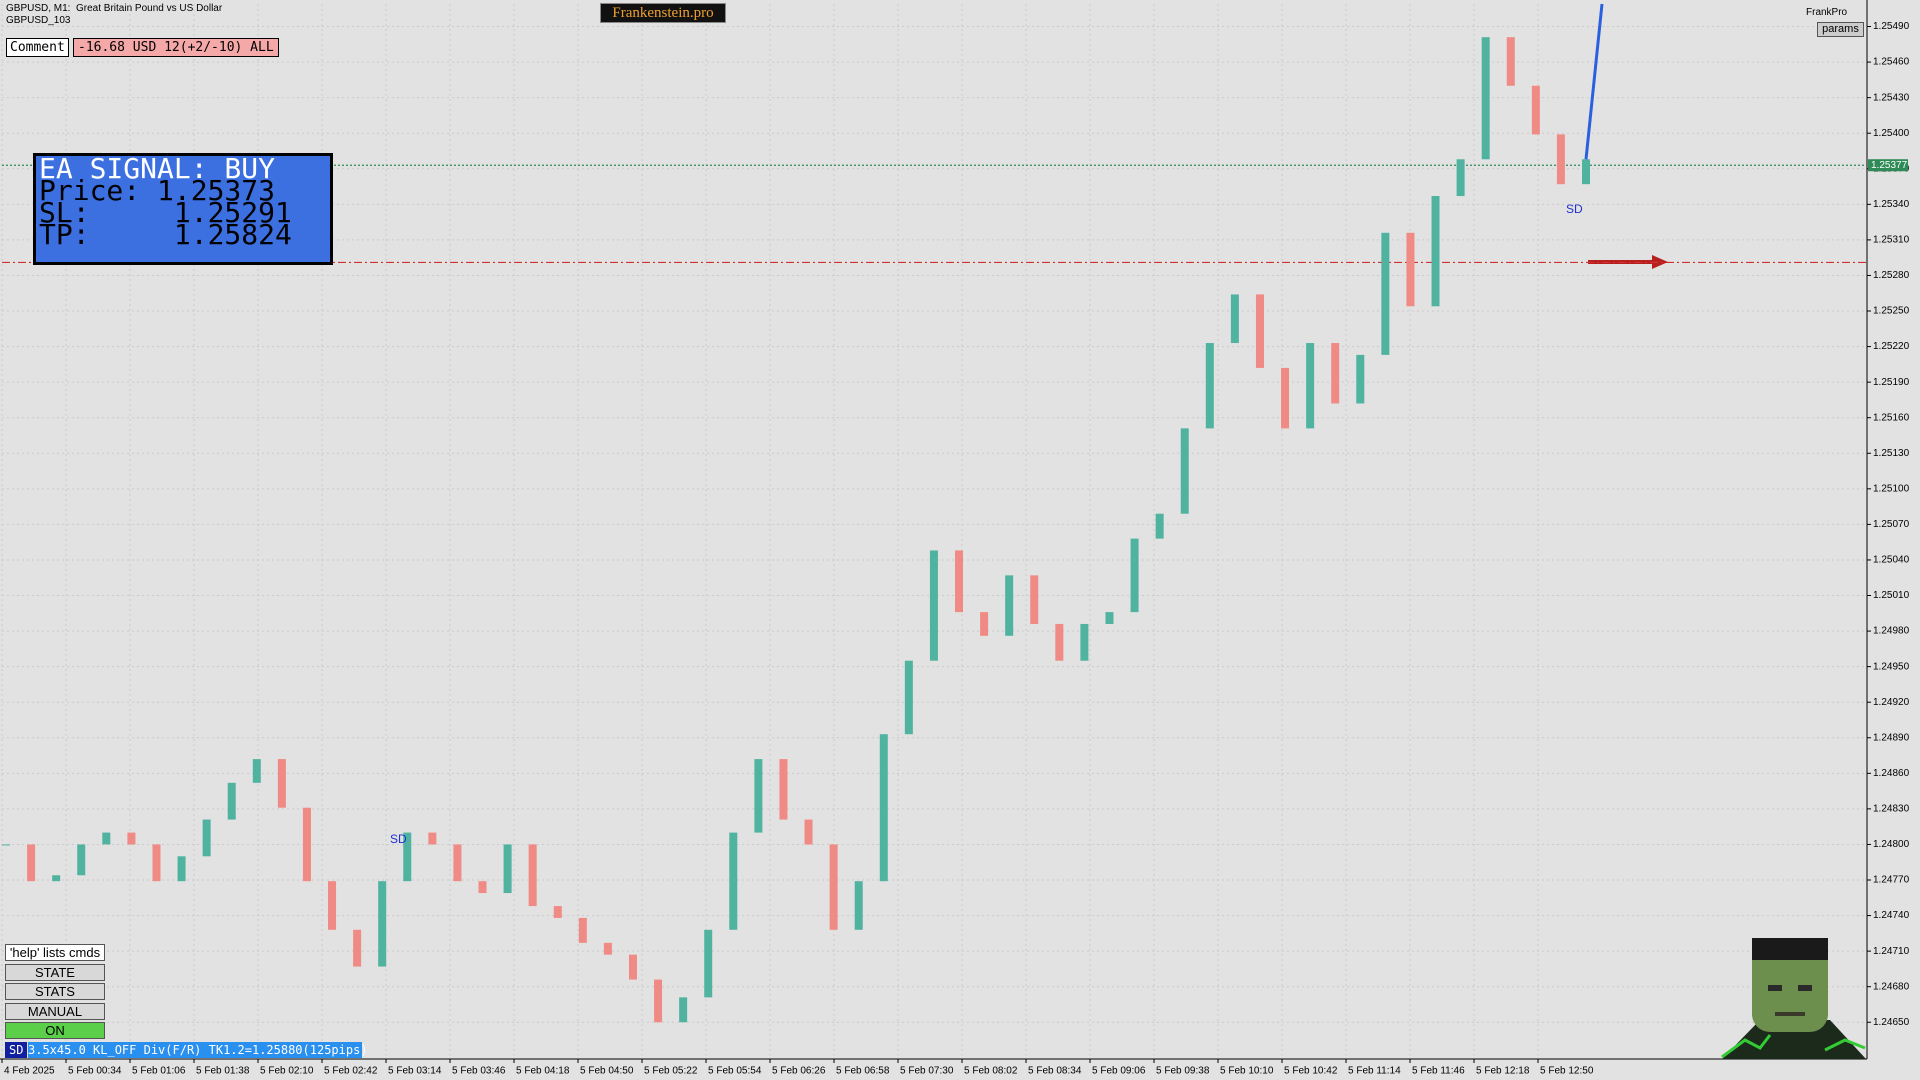 This screenshot has width=1920, height=1080. I want to click on comment: Comment, so click(37, 47).